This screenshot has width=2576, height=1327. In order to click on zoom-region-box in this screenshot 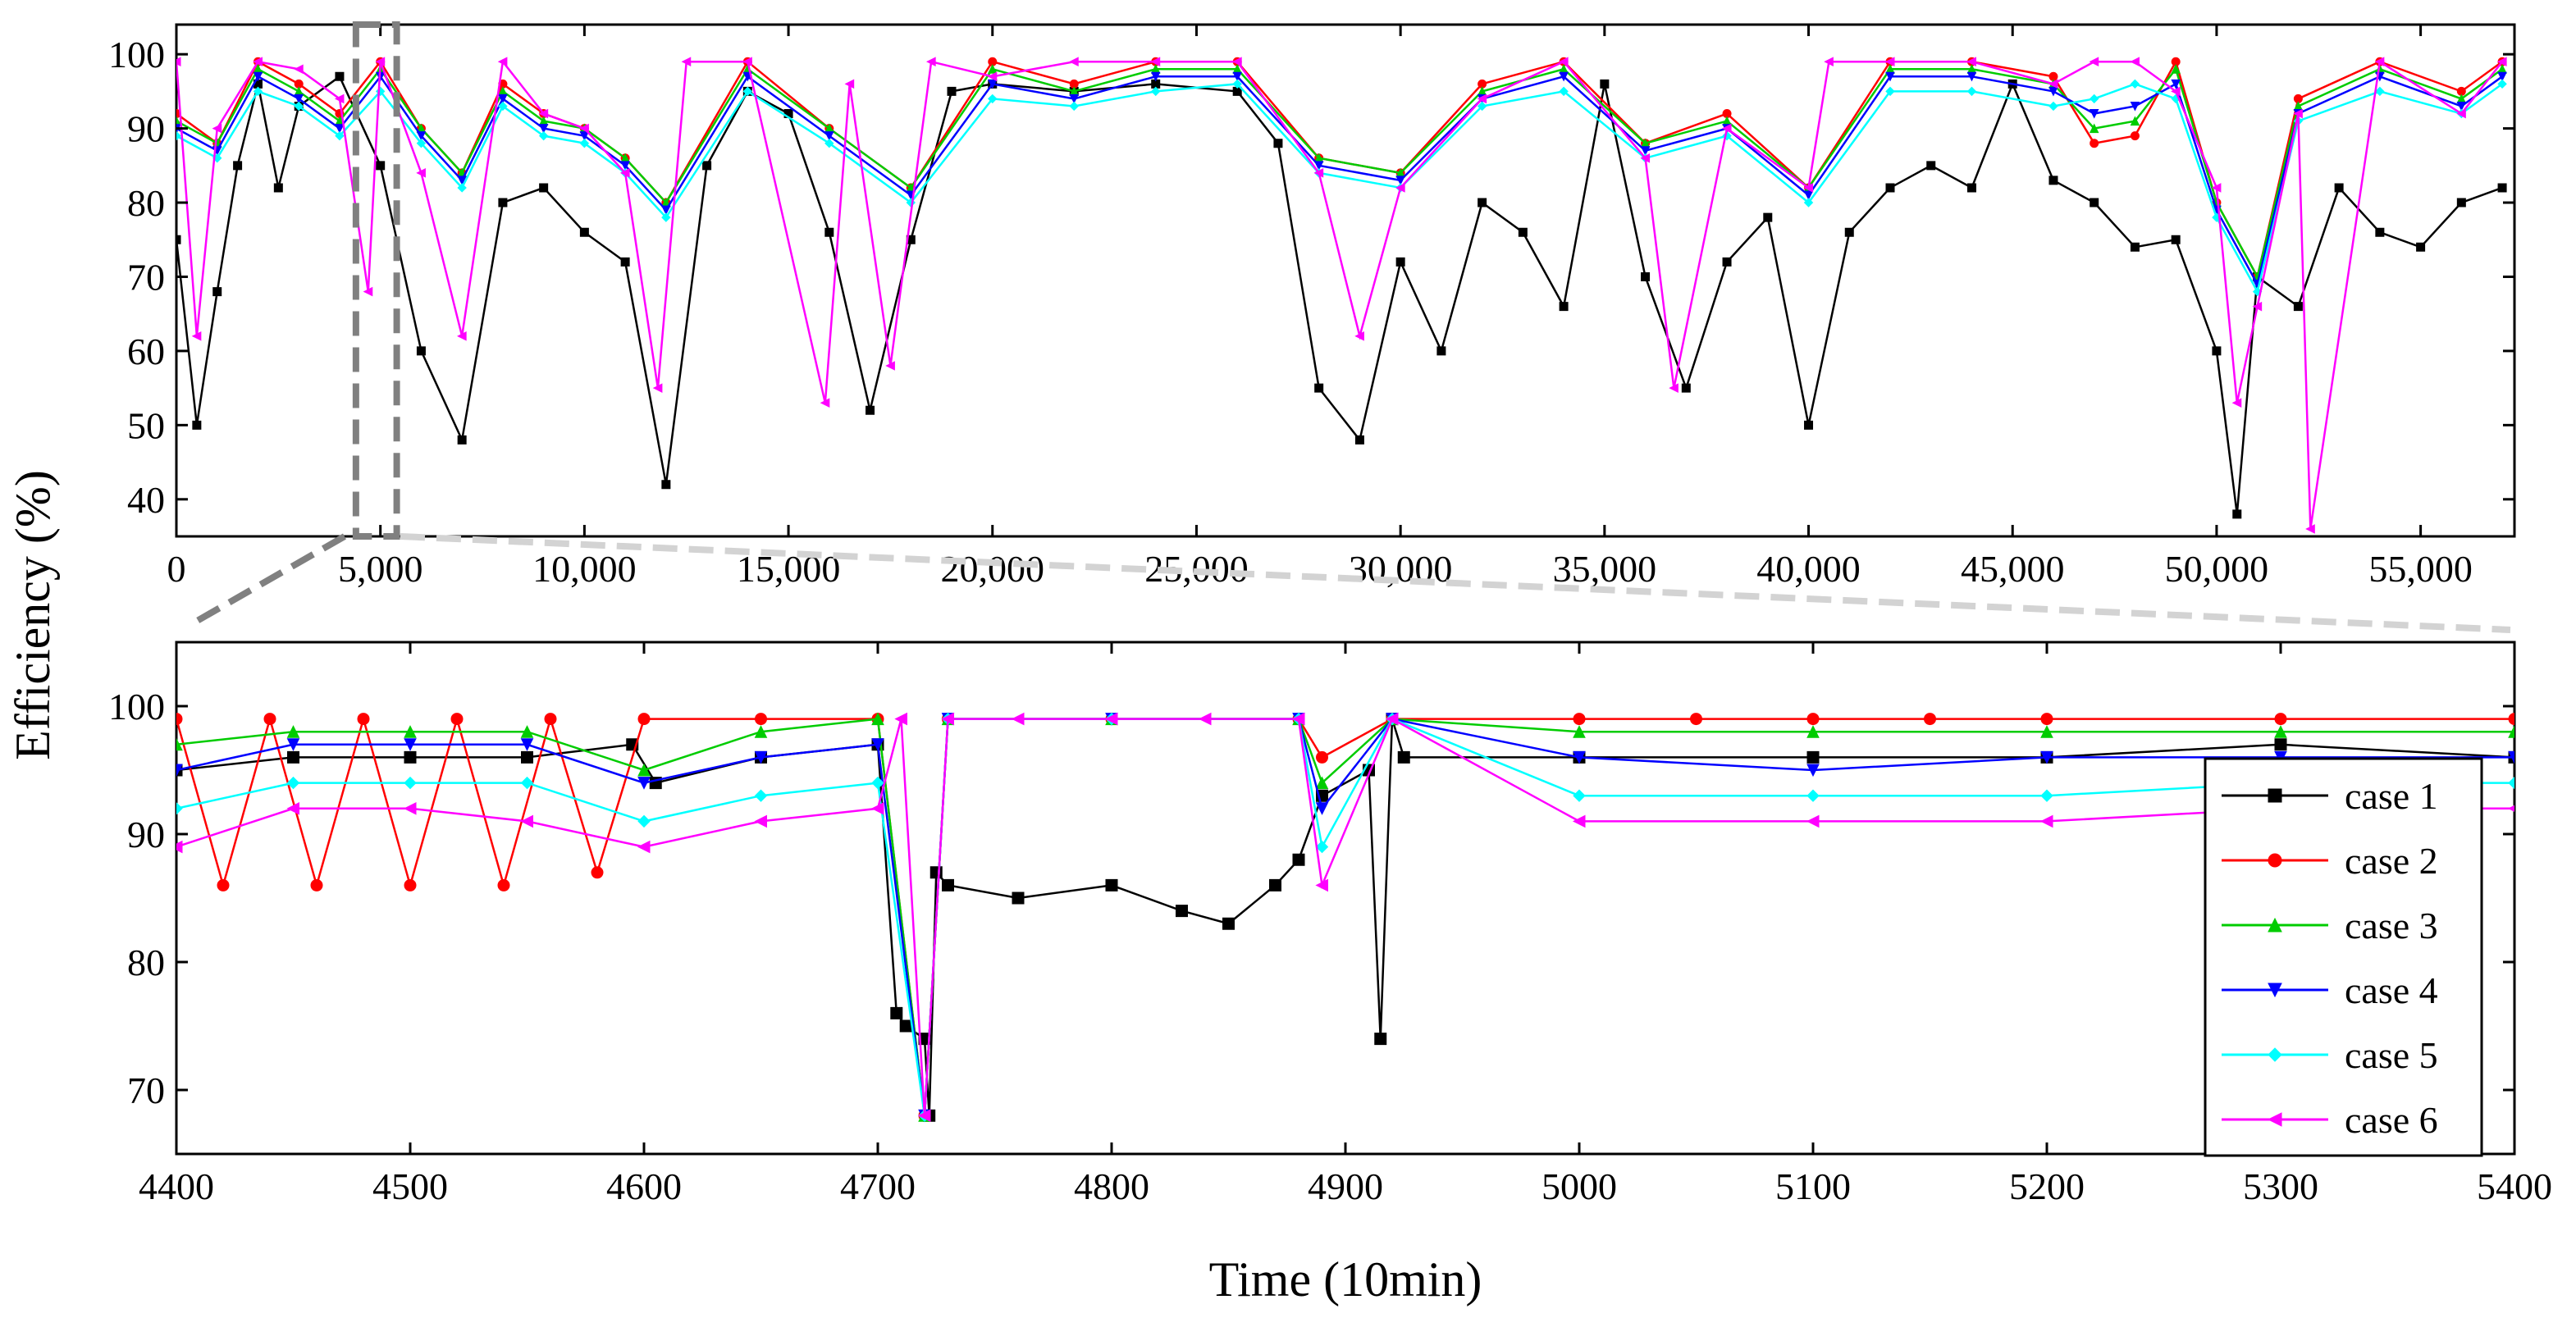, I will do `click(376, 280)`.